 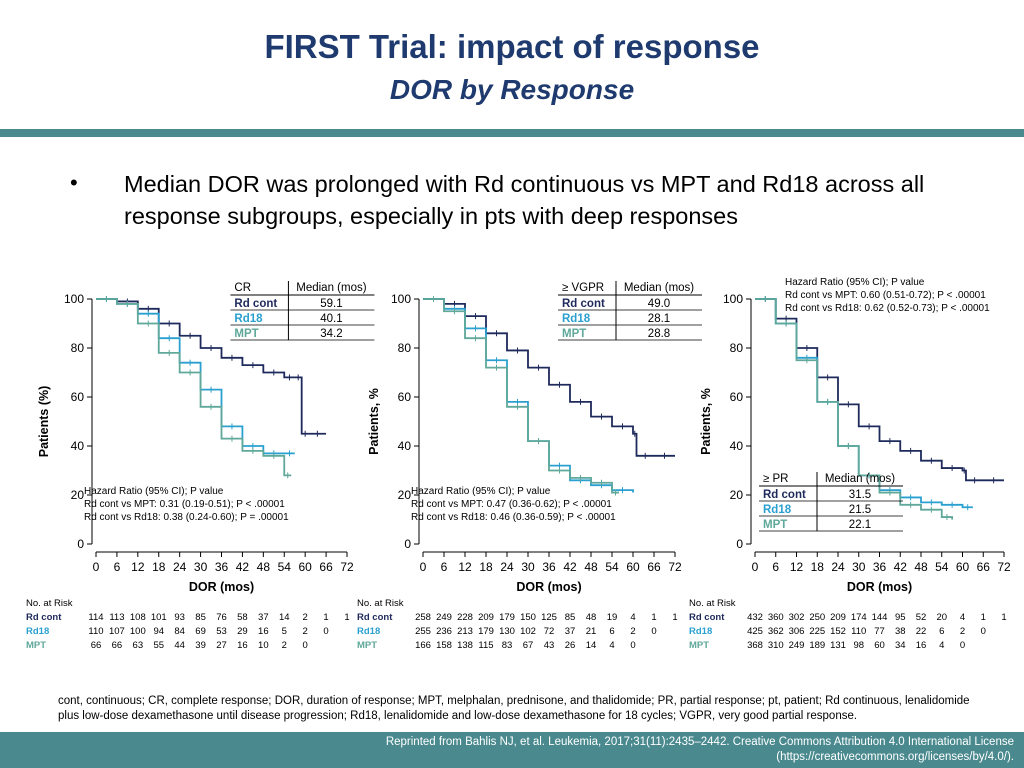 I want to click on at-risk-count: 85, so click(x=570, y=617).